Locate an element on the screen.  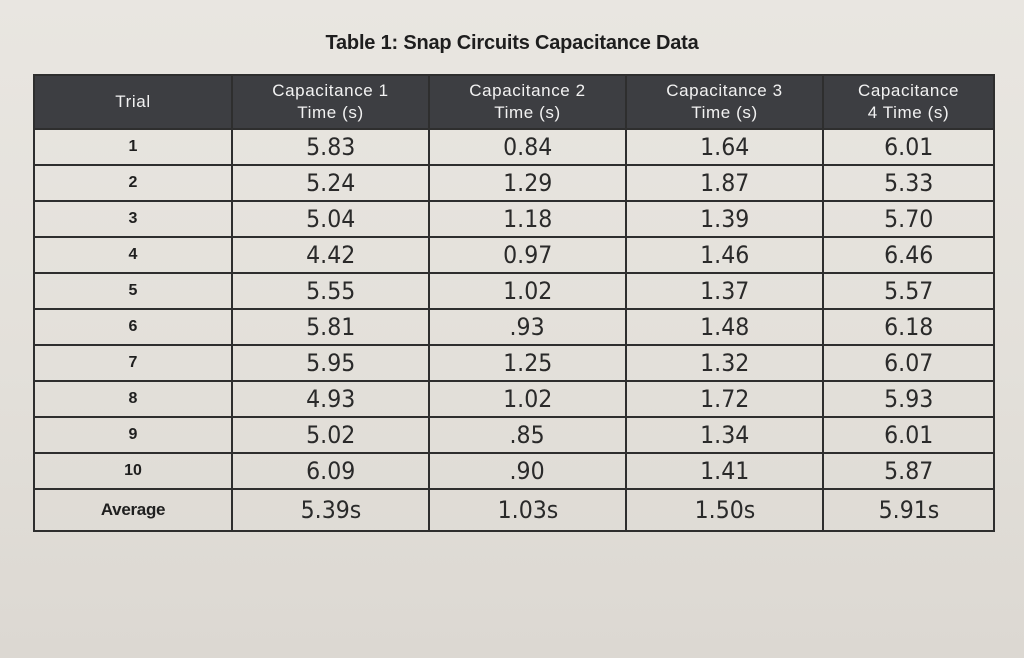
trial-number: 7 is located at coordinates (133, 363).